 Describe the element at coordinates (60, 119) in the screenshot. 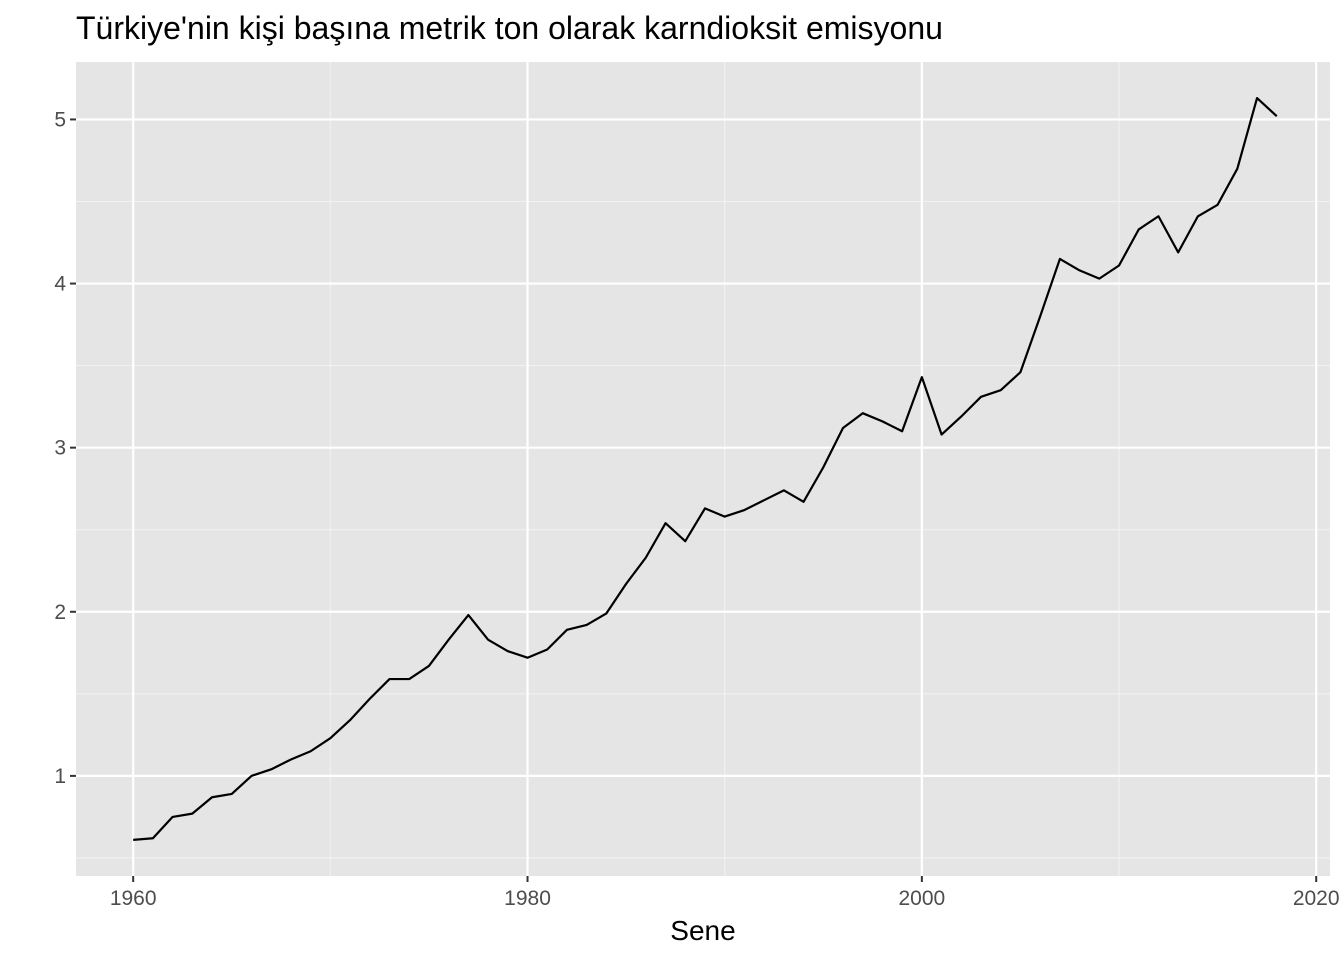

I see `y-tick-label: 5` at that location.